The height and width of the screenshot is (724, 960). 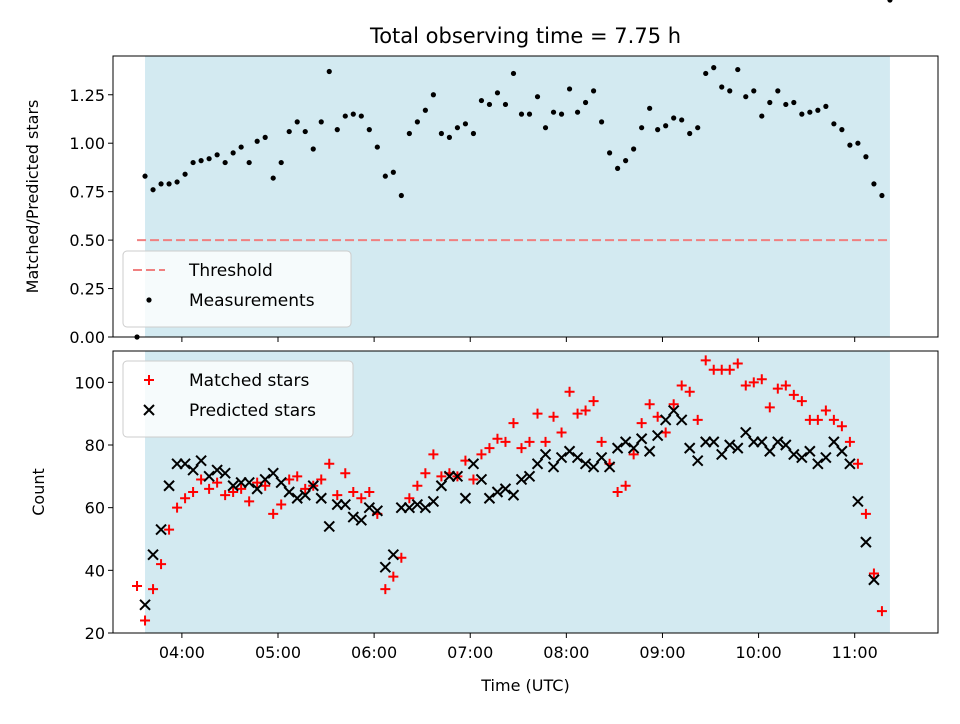 I want to click on legend: Matched stars Predicted stars, so click(x=238, y=399).